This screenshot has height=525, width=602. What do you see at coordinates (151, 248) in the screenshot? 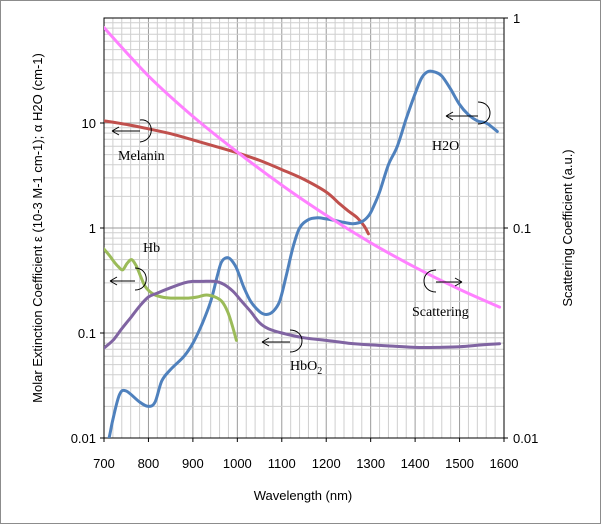
I see `annotation-hb: Hb` at bounding box center [151, 248].